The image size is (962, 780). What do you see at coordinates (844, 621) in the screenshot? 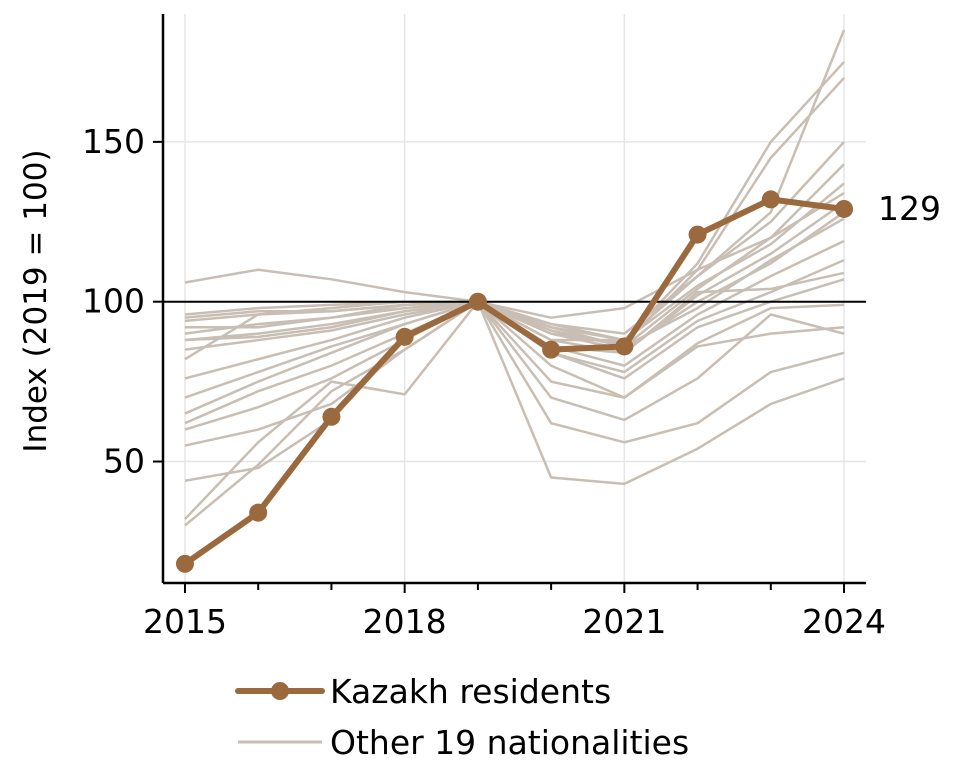
I see `x-tick-label: 2024` at bounding box center [844, 621].